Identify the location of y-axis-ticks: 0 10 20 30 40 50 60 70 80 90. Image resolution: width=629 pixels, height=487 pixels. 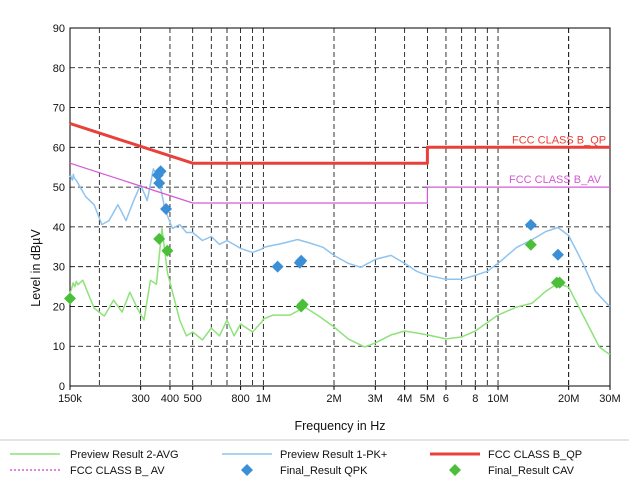
(59, 208).